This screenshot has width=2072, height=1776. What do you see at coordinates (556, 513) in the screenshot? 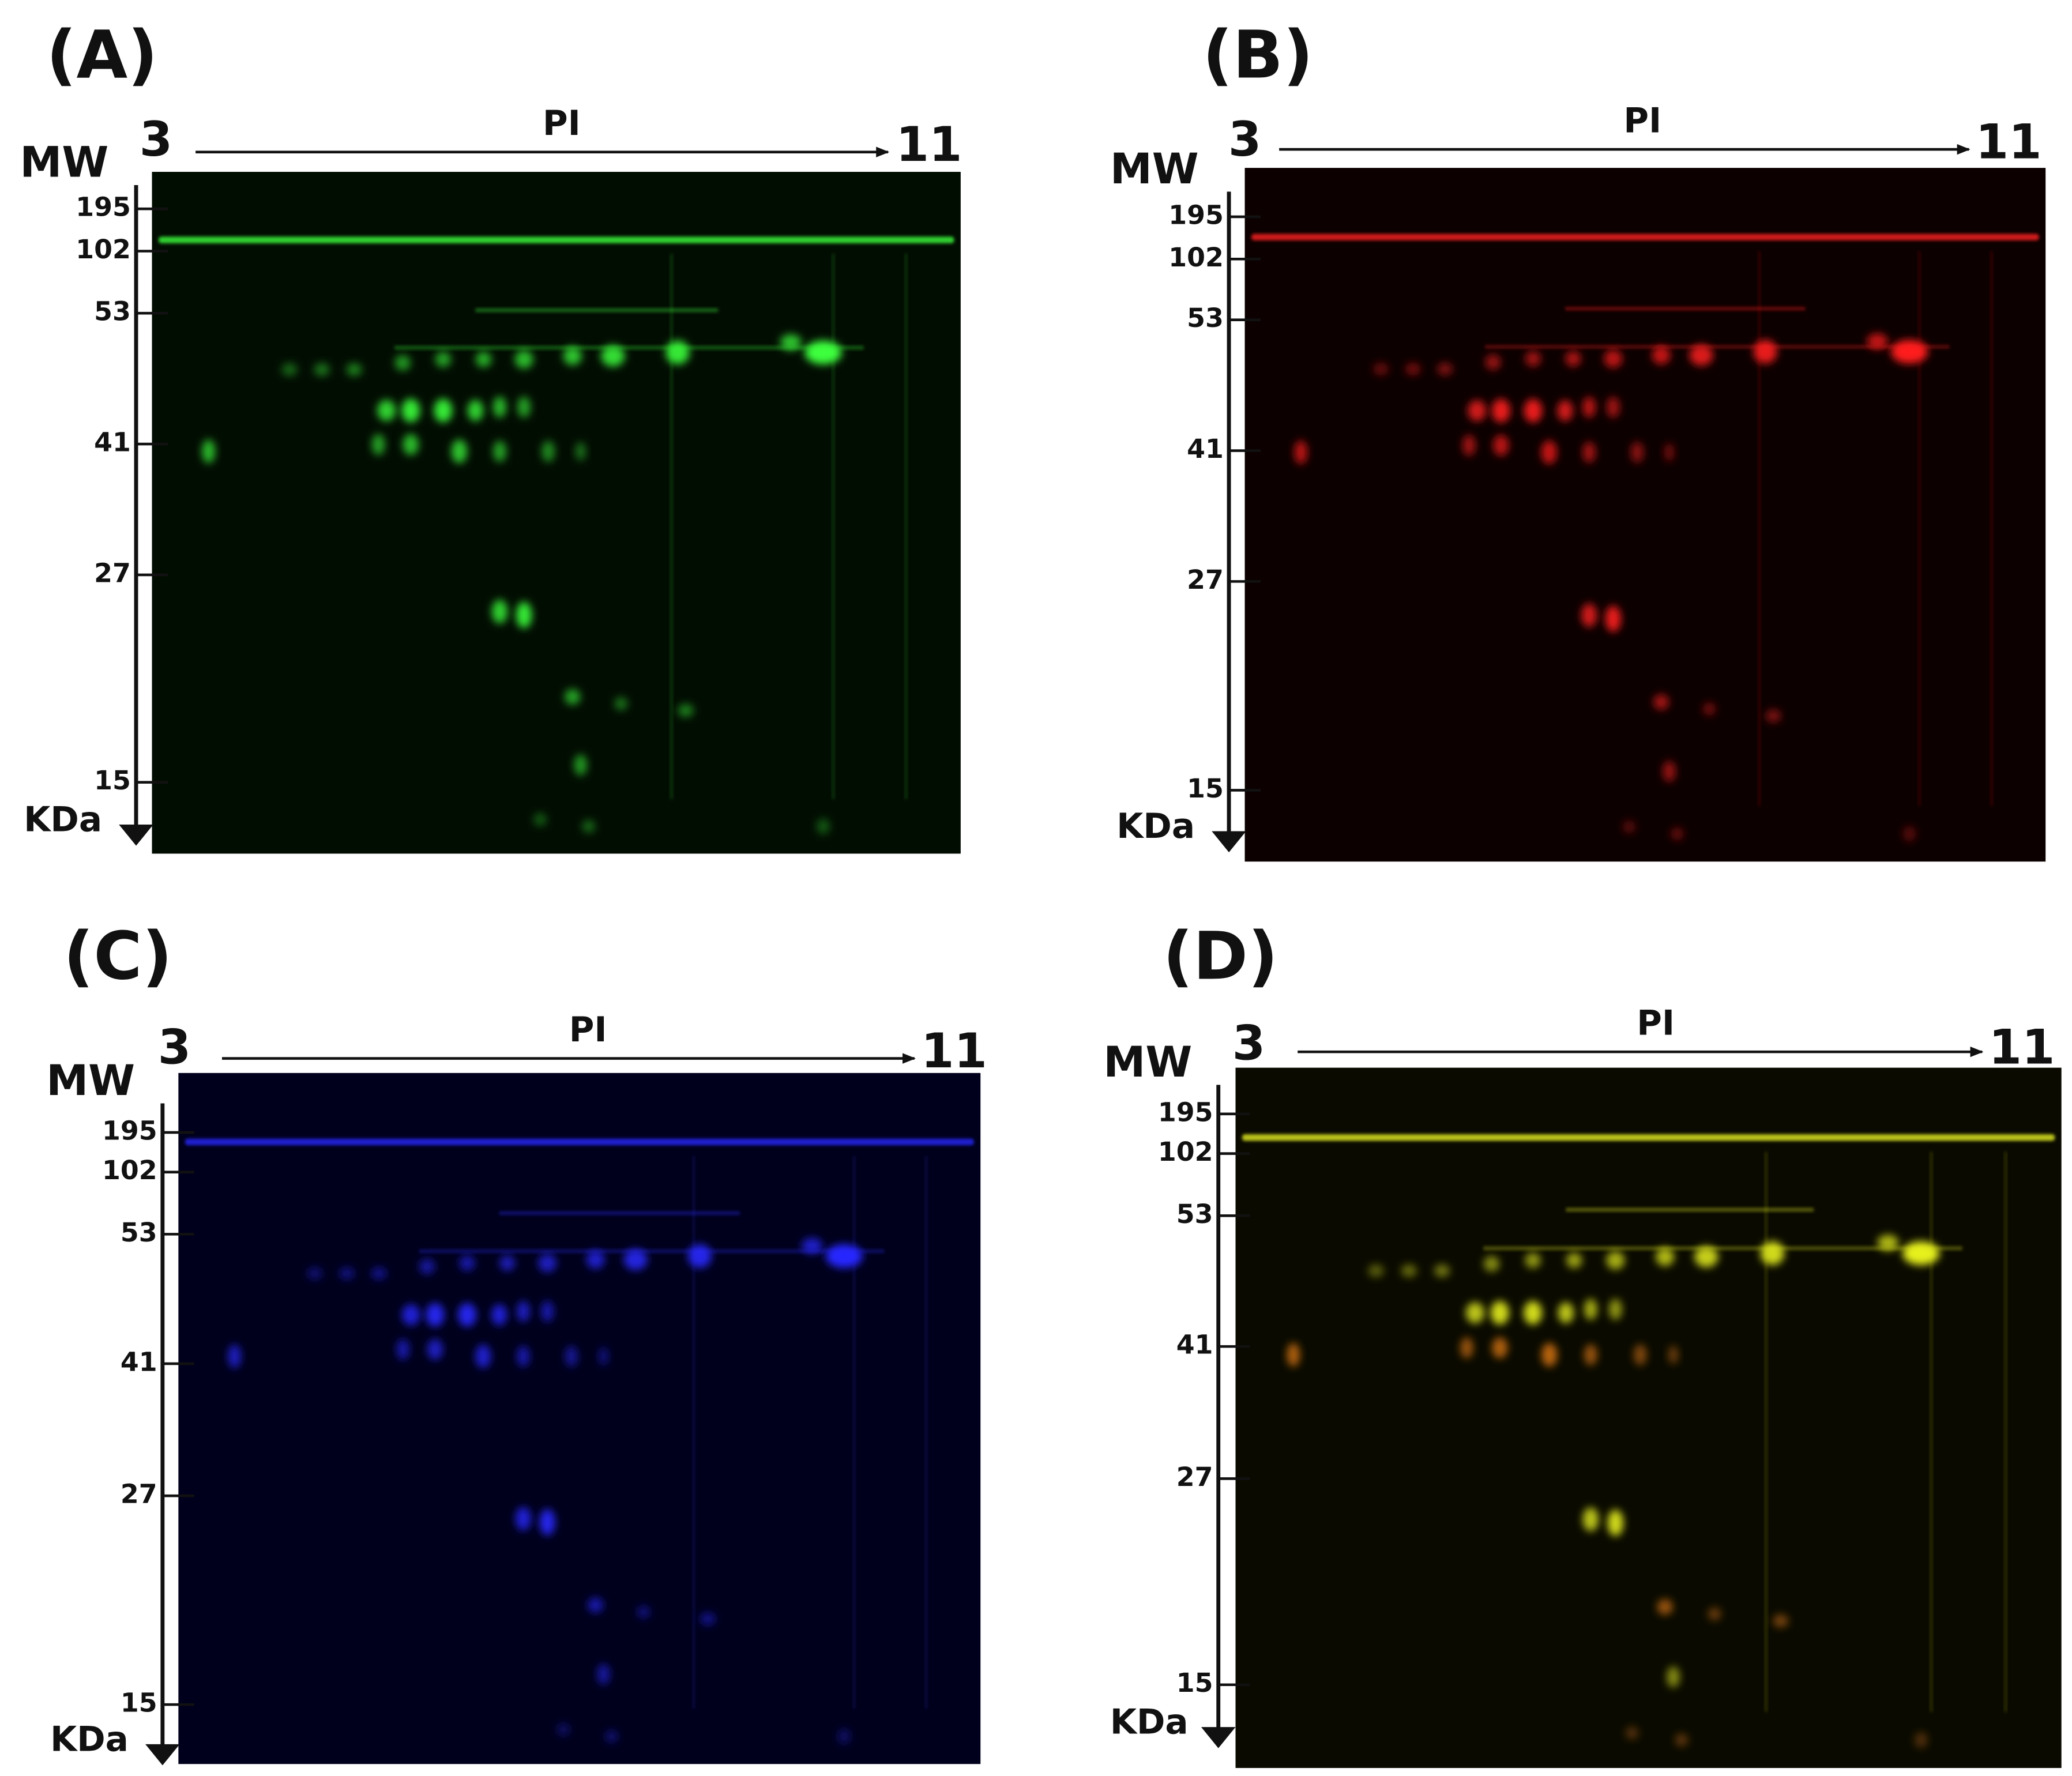
I see `gel-image` at bounding box center [556, 513].